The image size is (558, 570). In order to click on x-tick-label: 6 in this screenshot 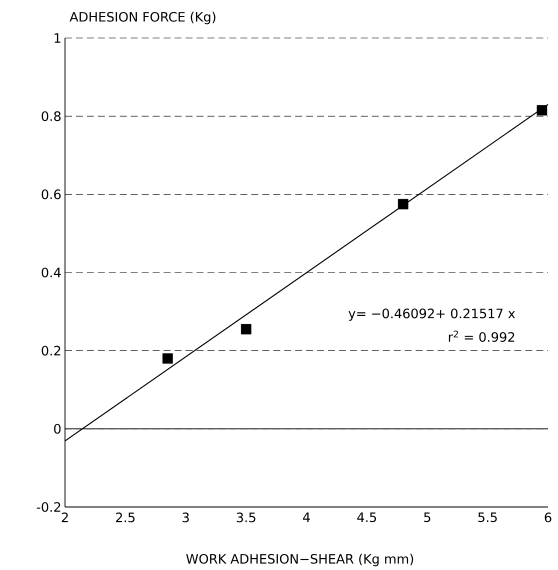, I will do `click(548, 517)`.